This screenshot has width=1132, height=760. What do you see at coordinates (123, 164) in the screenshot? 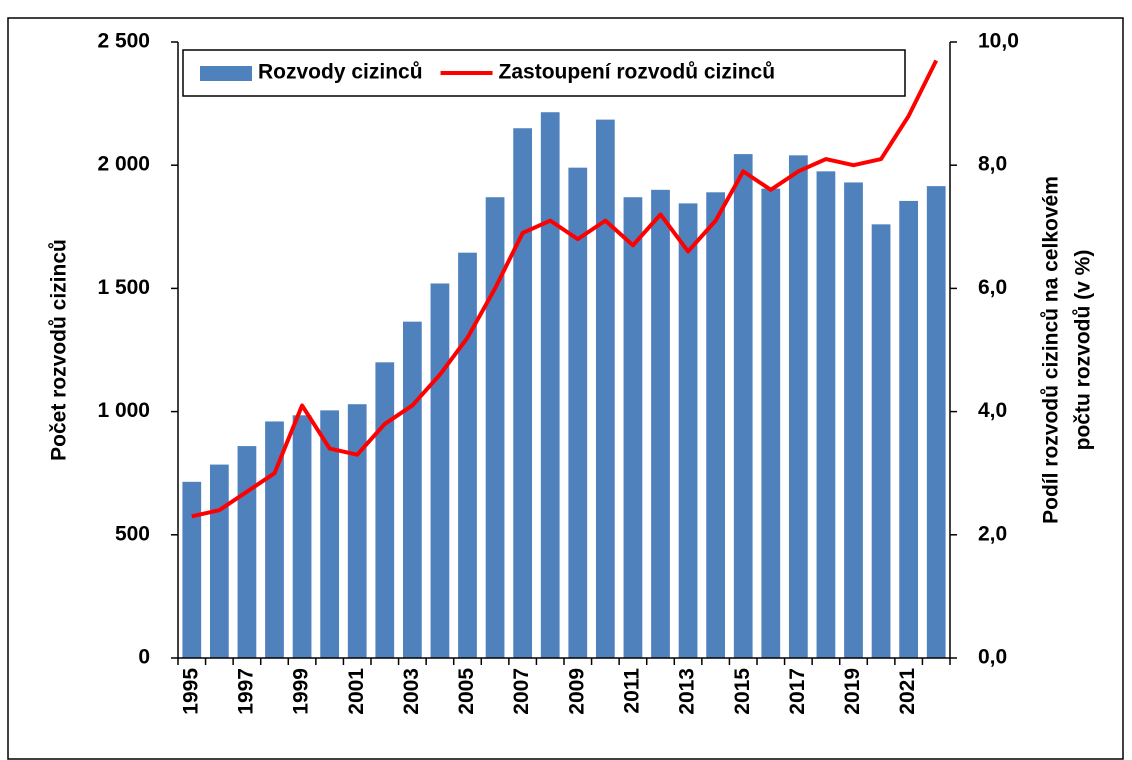
I see `y-tick-label: 2 000` at bounding box center [123, 164].